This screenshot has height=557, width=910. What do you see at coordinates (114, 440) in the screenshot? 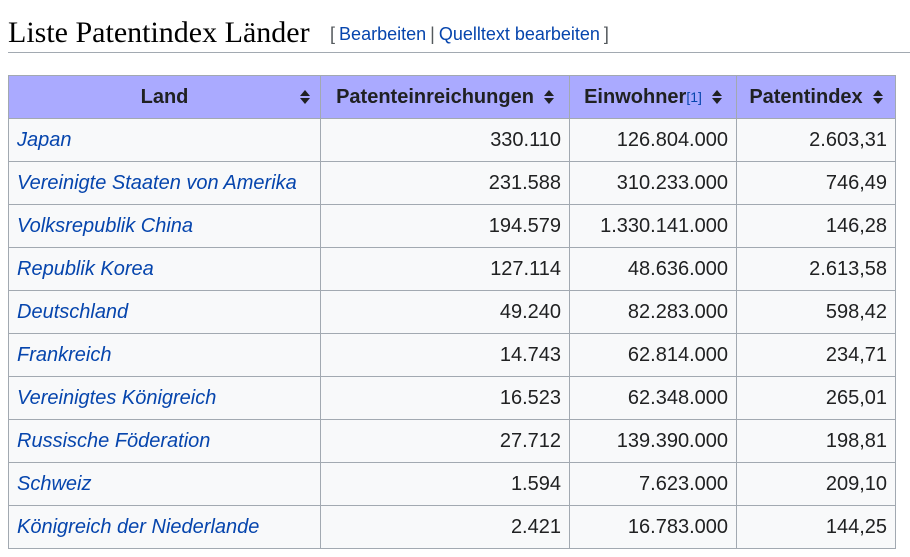
I see `country-link: Russische Föderation` at bounding box center [114, 440].